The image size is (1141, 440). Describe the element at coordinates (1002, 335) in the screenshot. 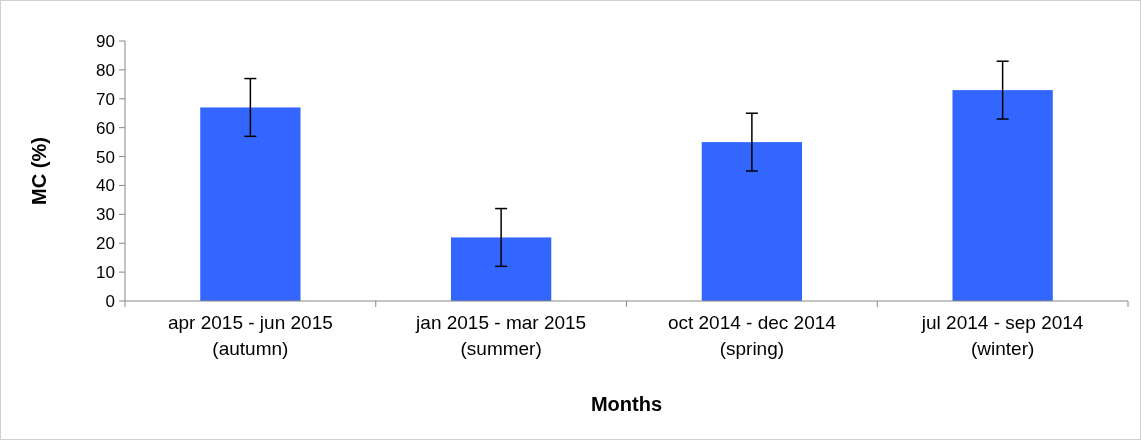

I see `x-tick-label: jul 2014 - sep 2014 (winter)` at that location.